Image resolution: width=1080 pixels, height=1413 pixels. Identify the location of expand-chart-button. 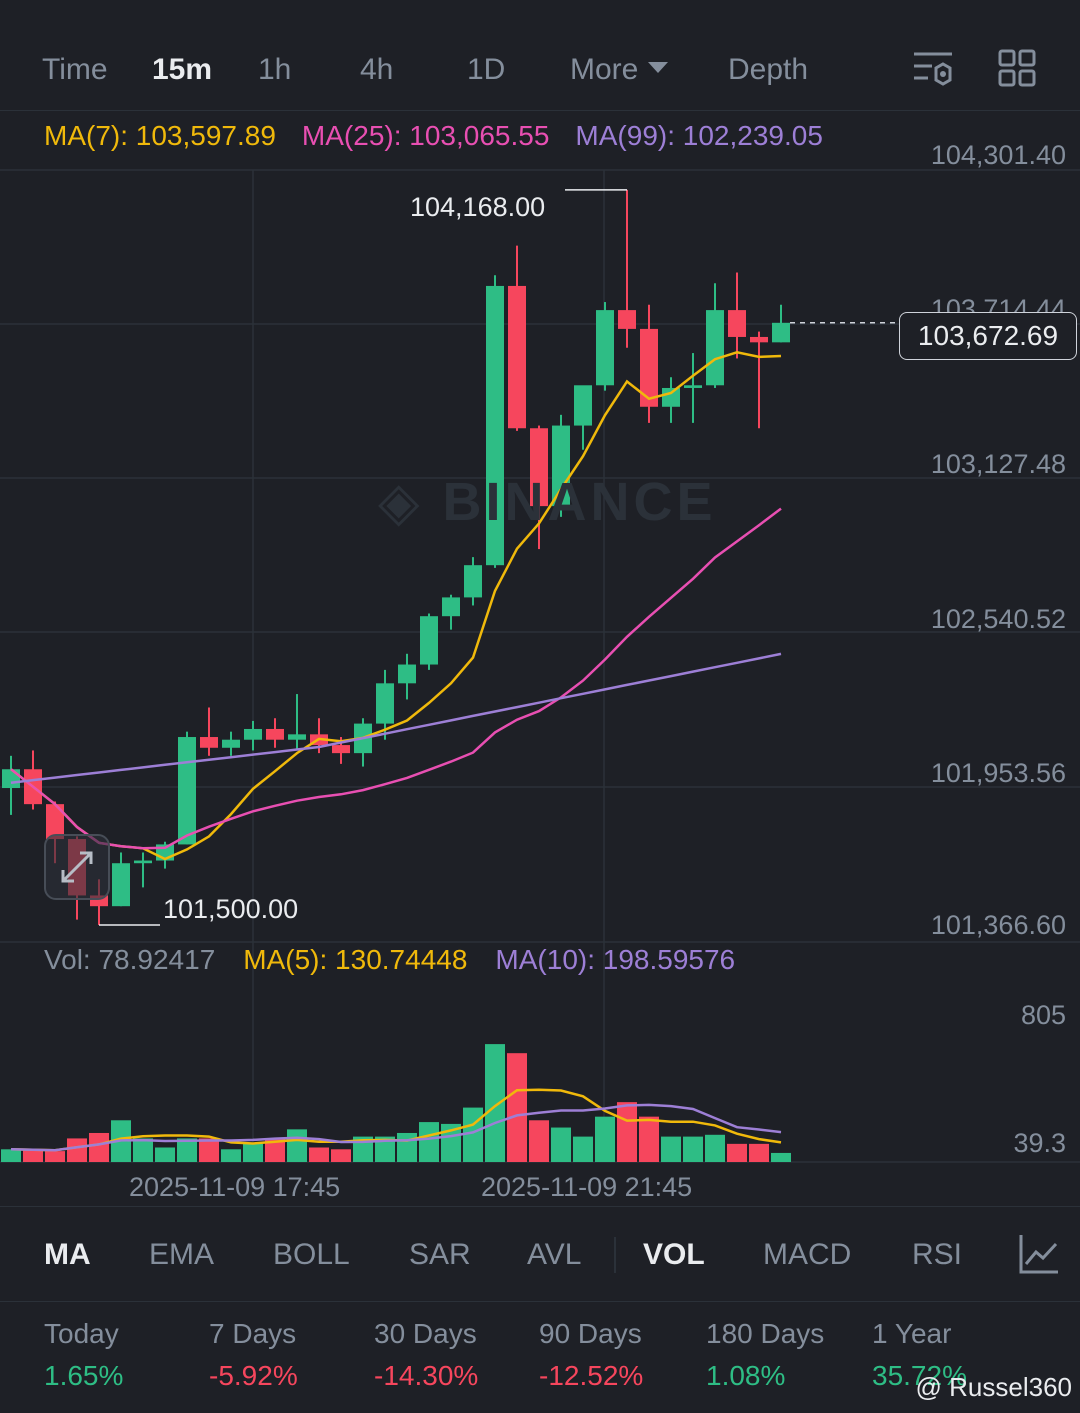
(77, 867).